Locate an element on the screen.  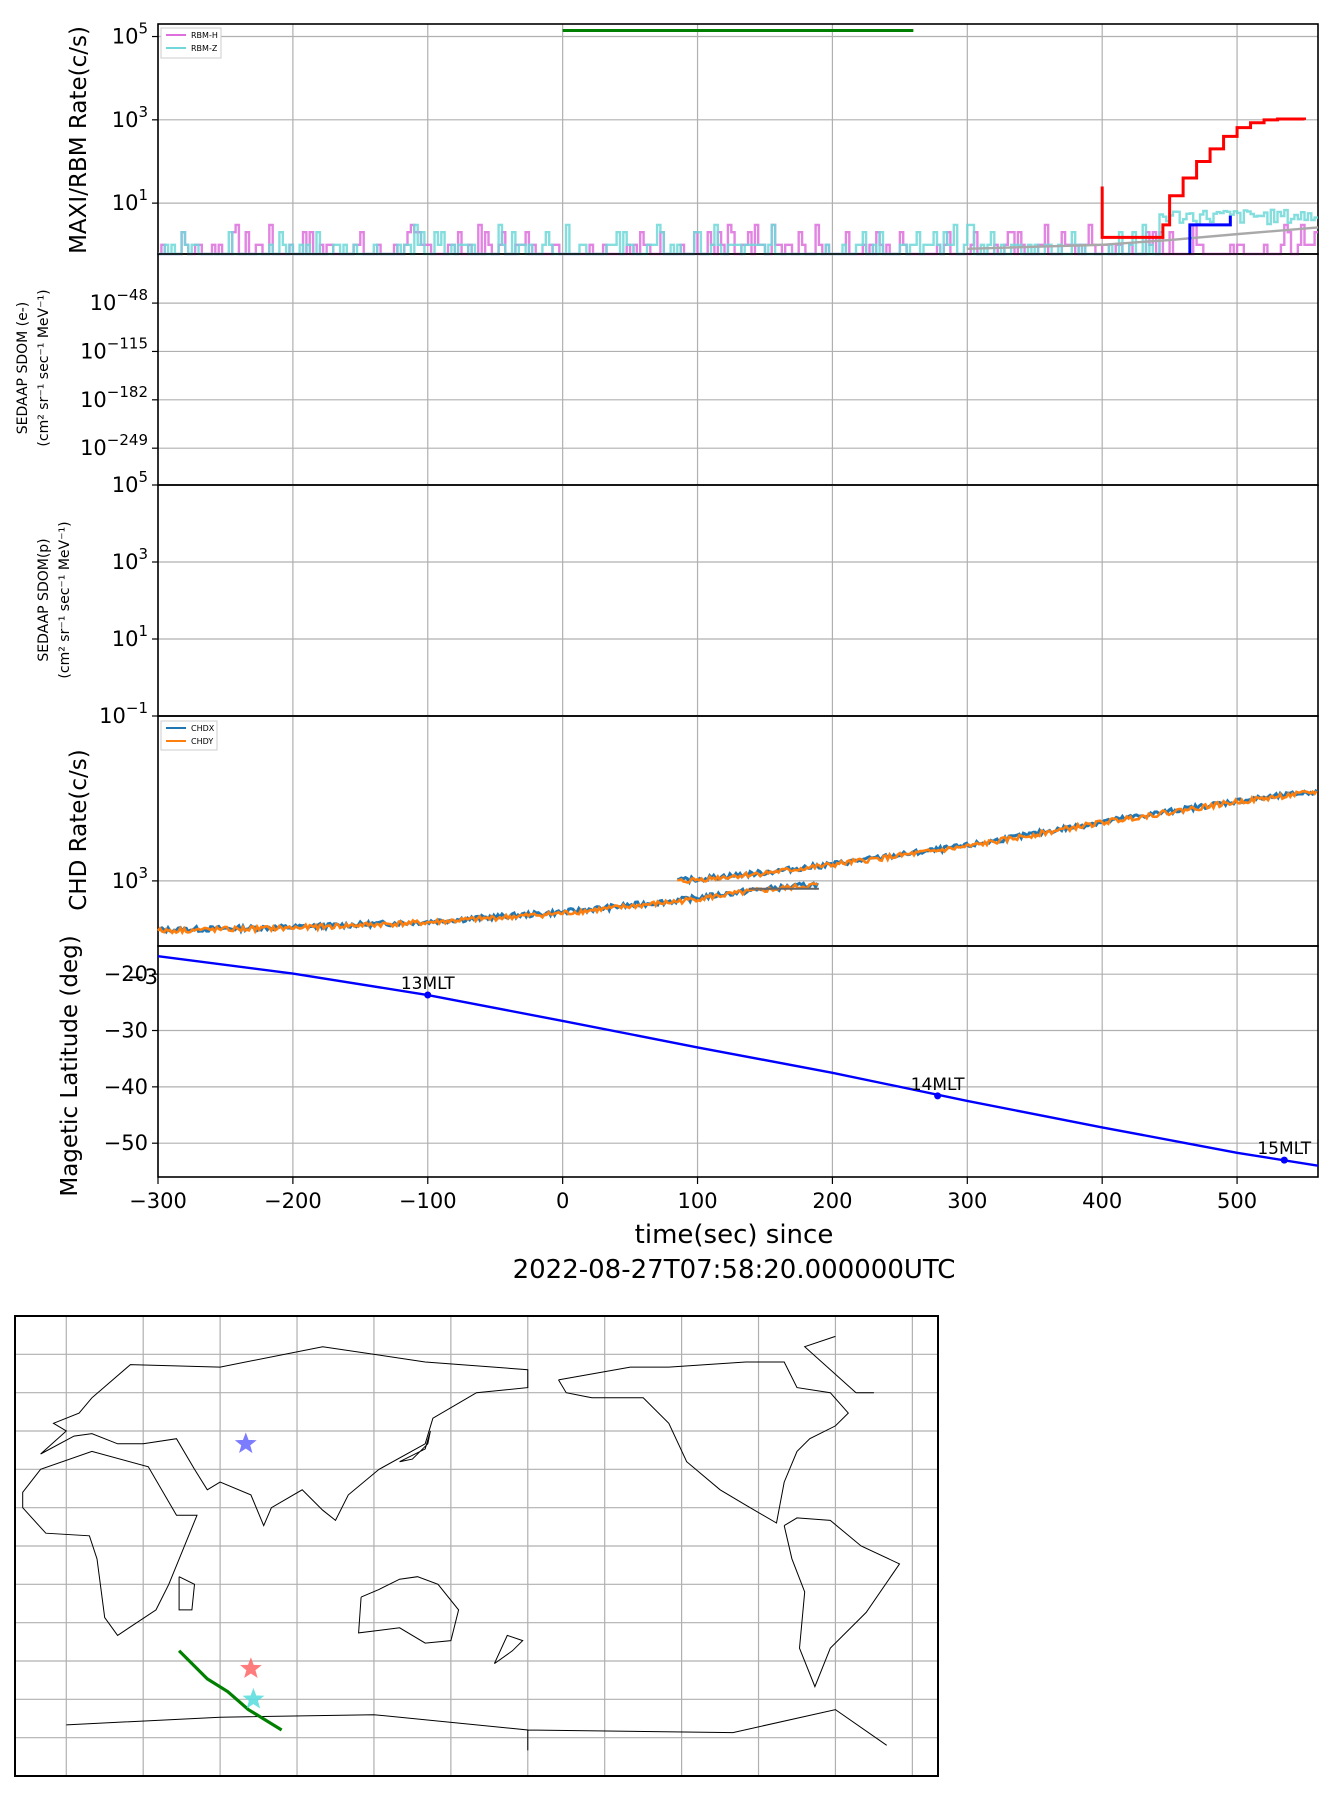
ylabel-sdom-p-1: SEDAAP SDOM(p) is located at coordinates (44, 599).